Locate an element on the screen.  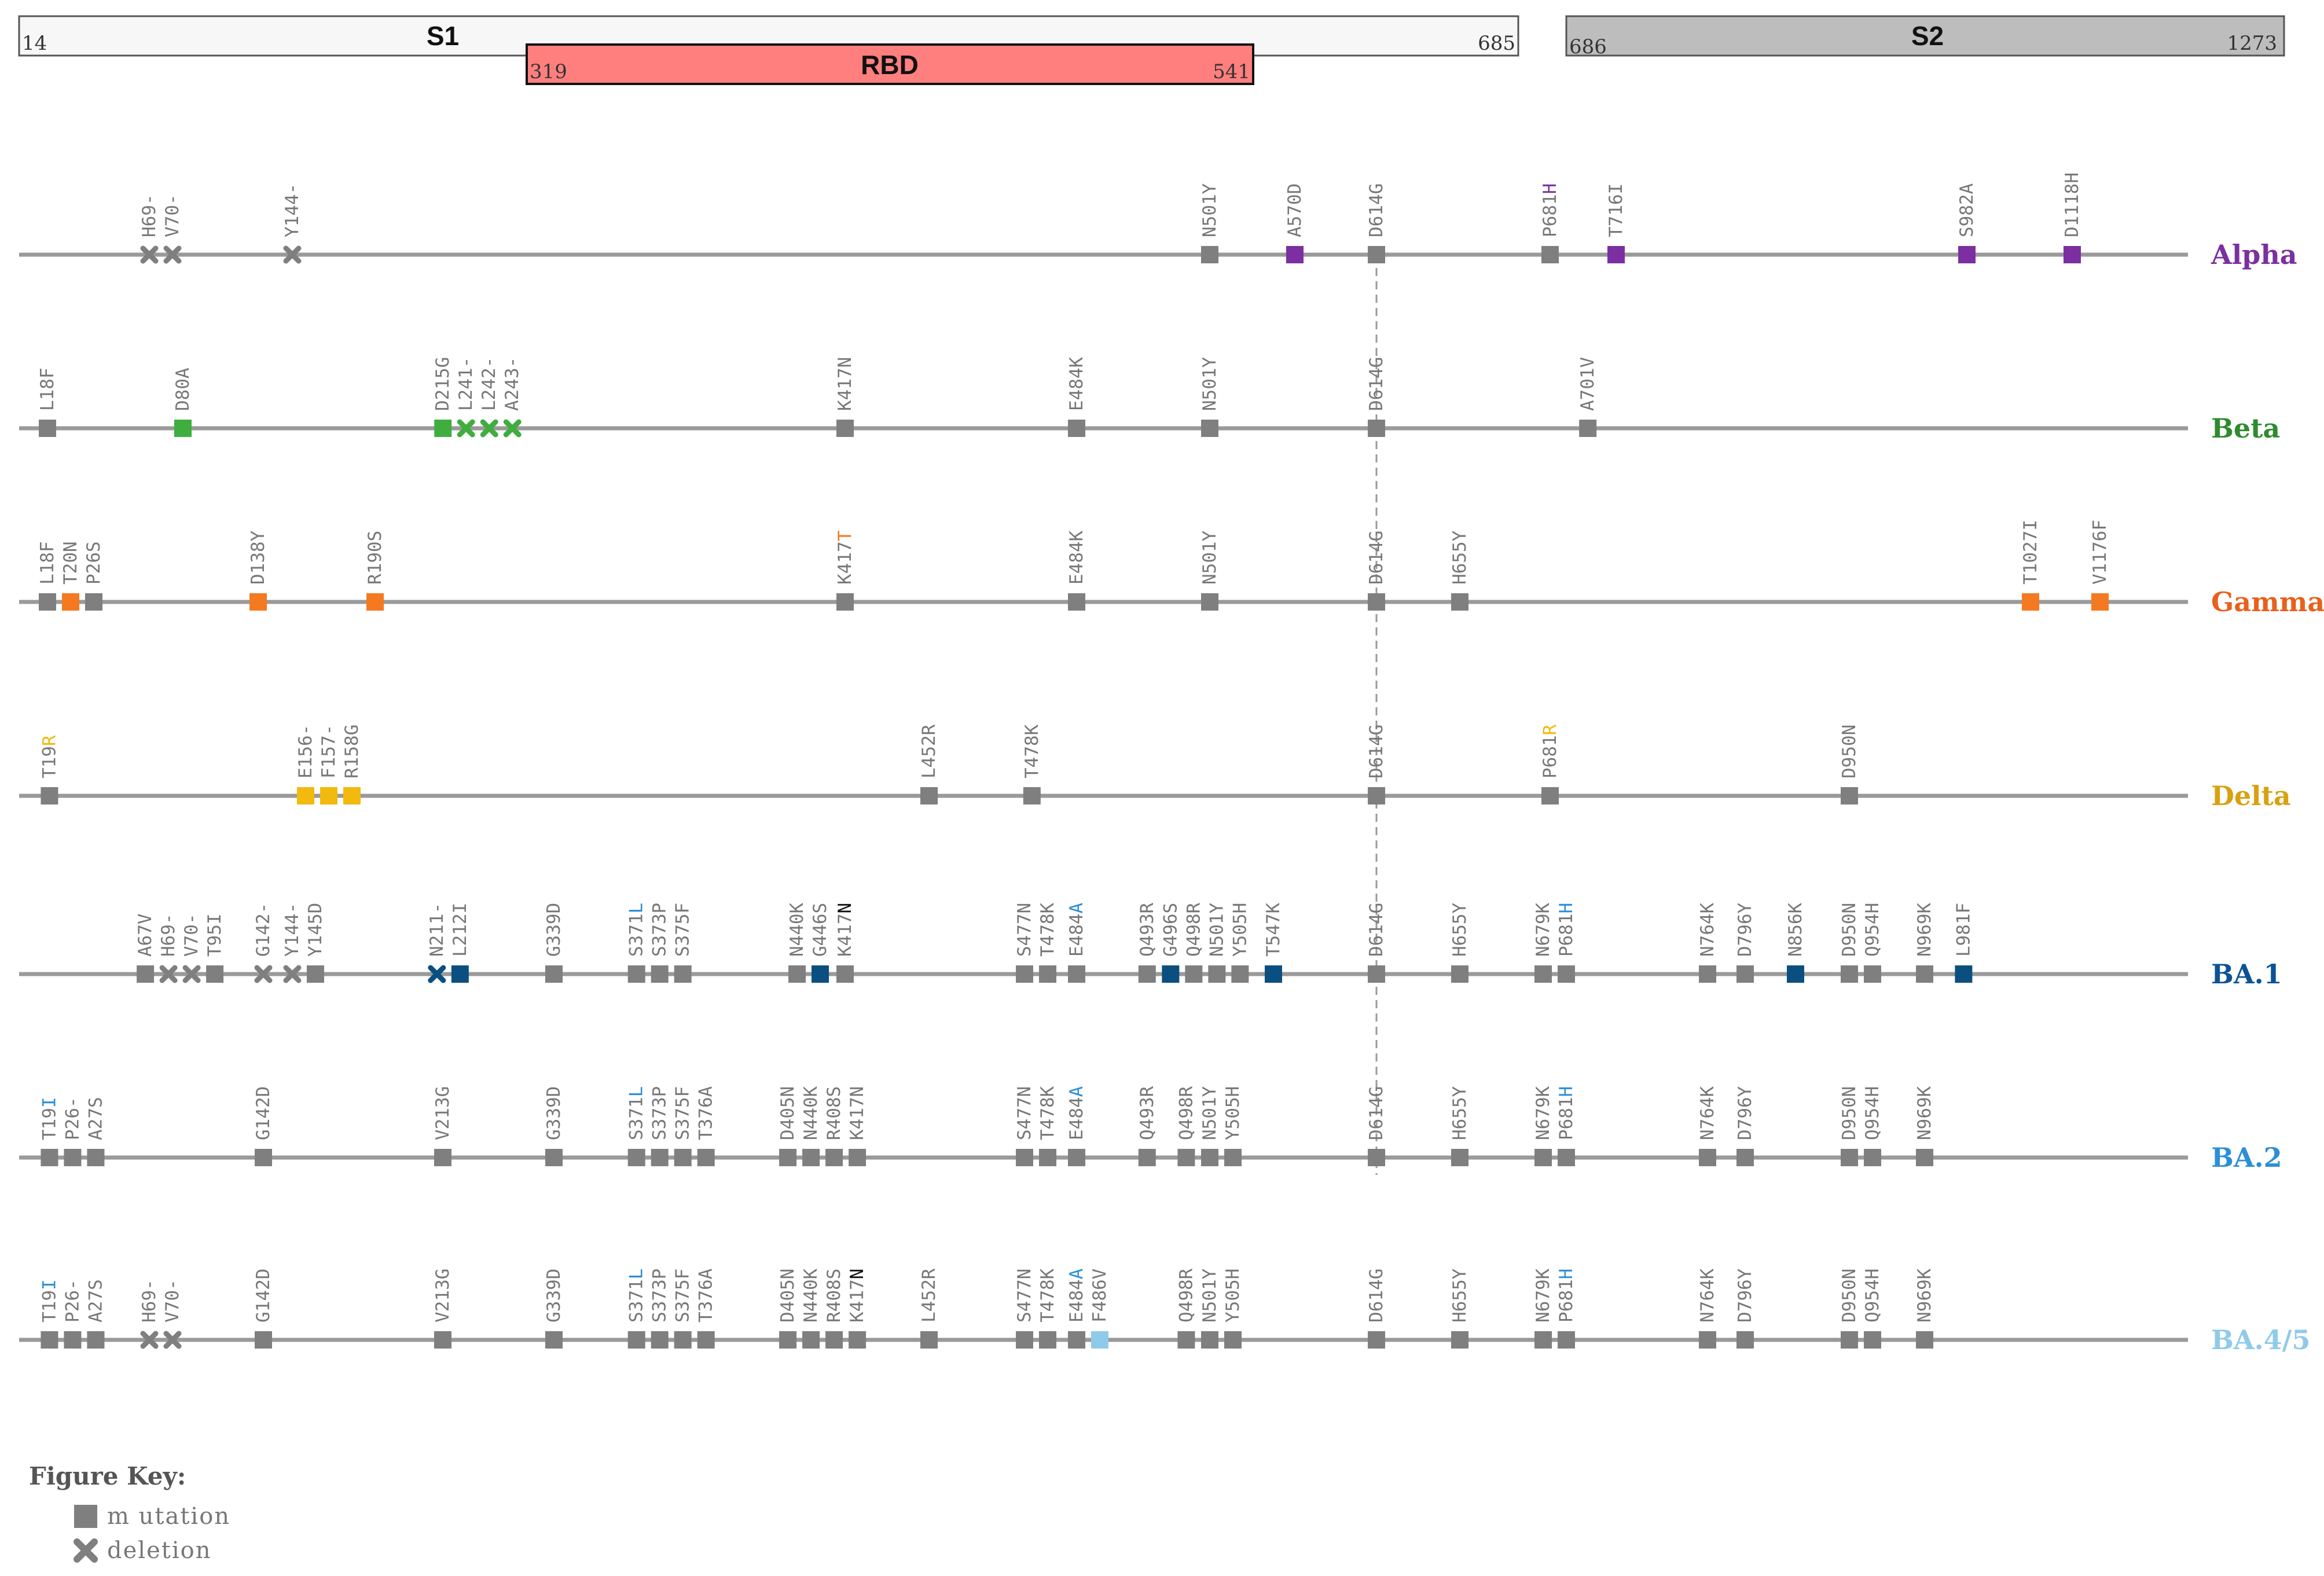
mutation-label: P26- is located at coordinates (72, 1300).